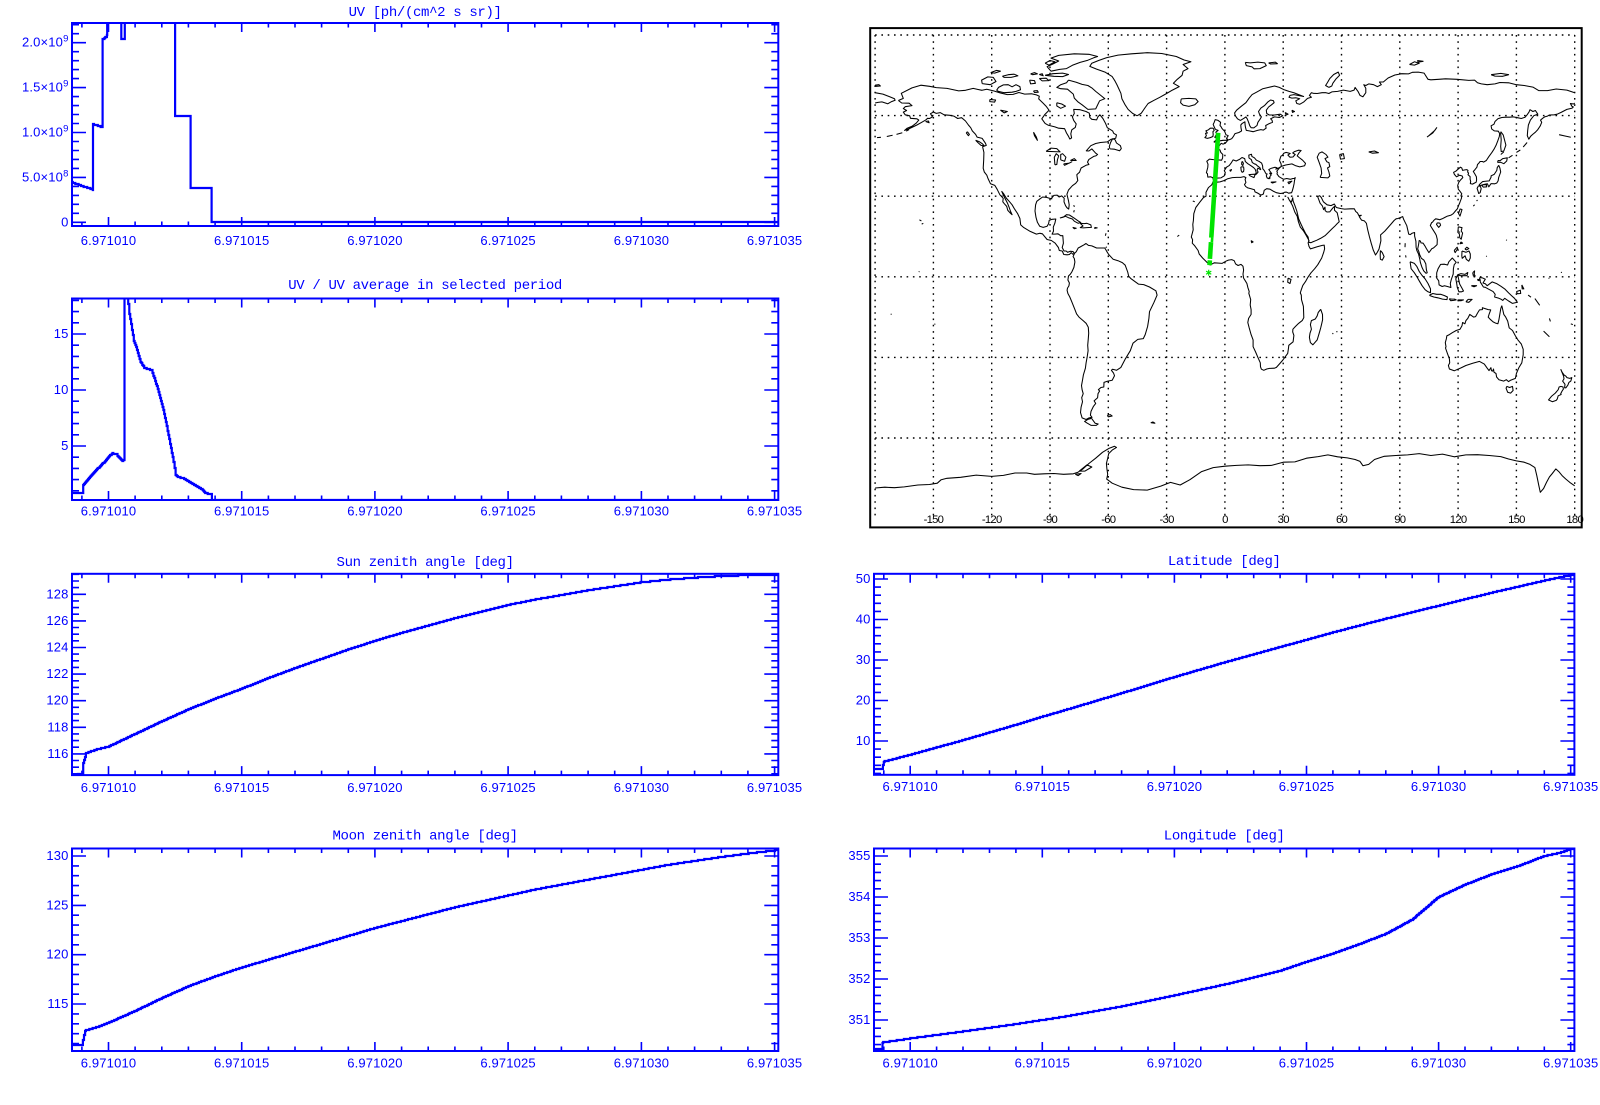  I want to click on svg-text: -60, so click(1108, 520).